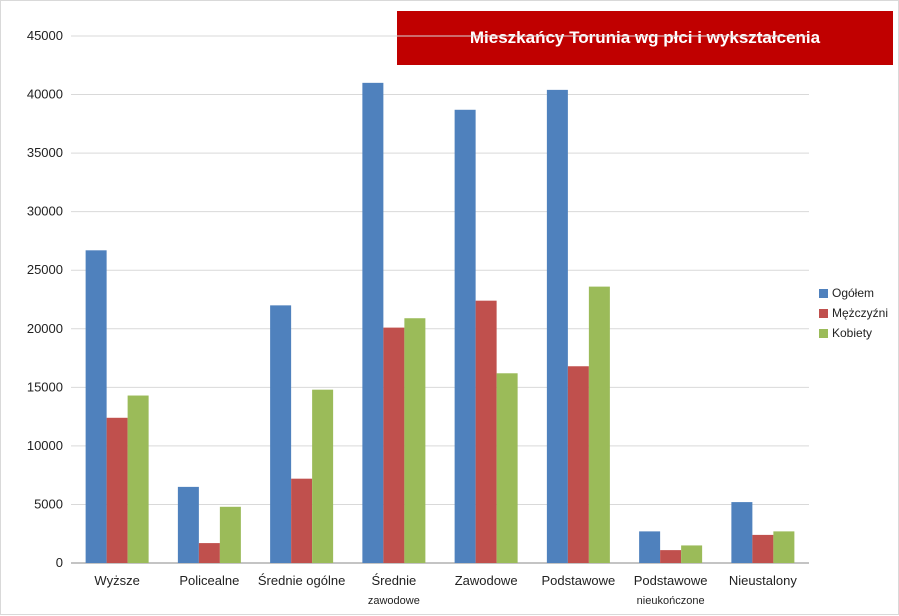 The width and height of the screenshot is (899, 616). Describe the element at coordinates (48, 503) in the screenshot. I see `y-tick-label: 5000` at that location.